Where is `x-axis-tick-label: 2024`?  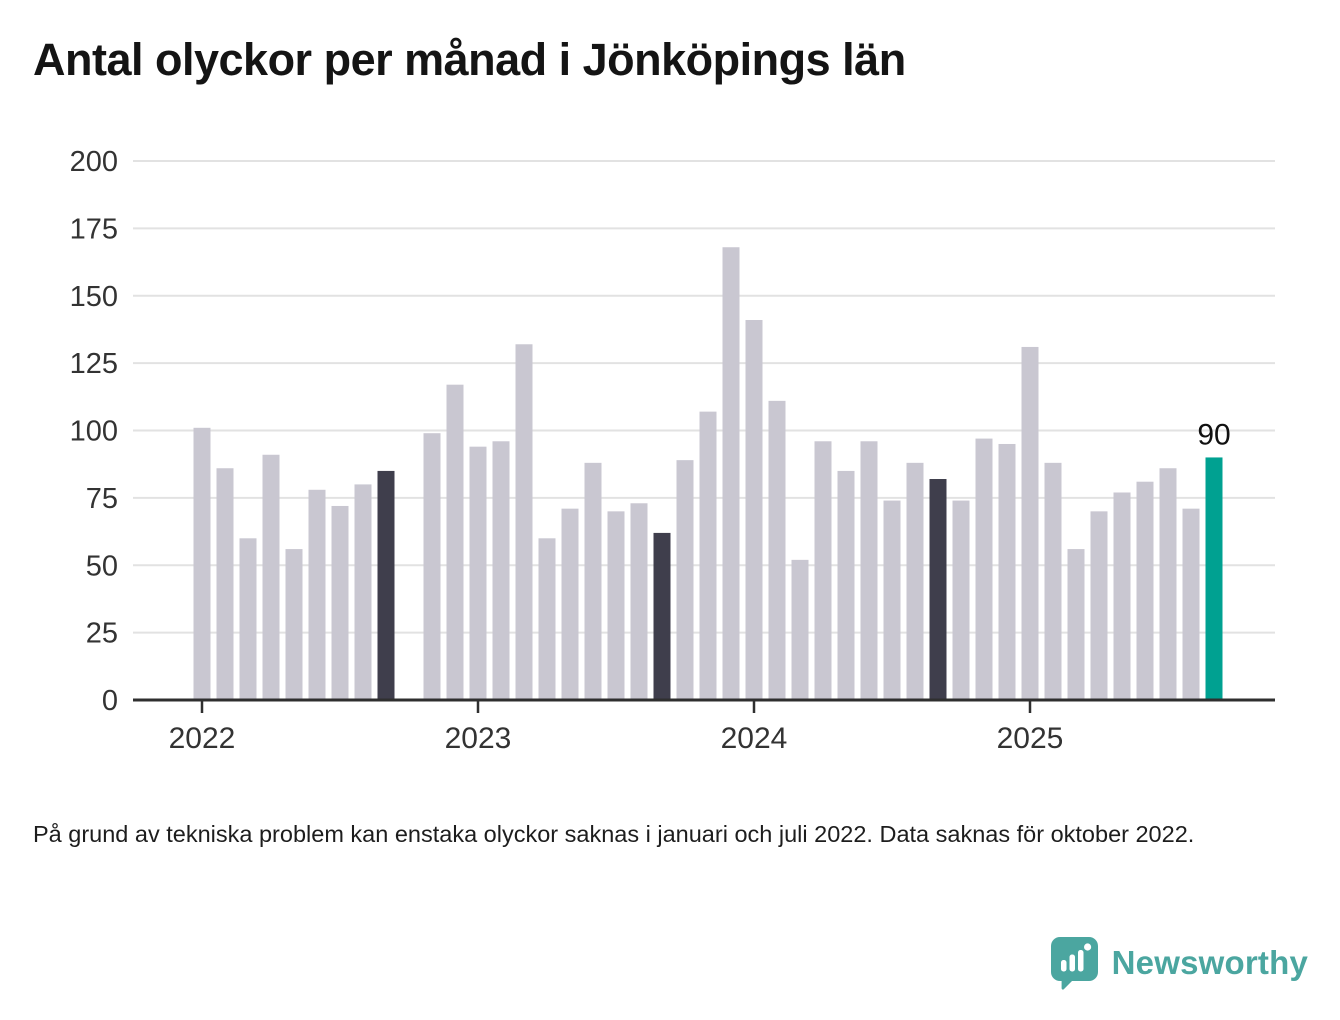
x-axis-tick-label: 2024 is located at coordinates (754, 738).